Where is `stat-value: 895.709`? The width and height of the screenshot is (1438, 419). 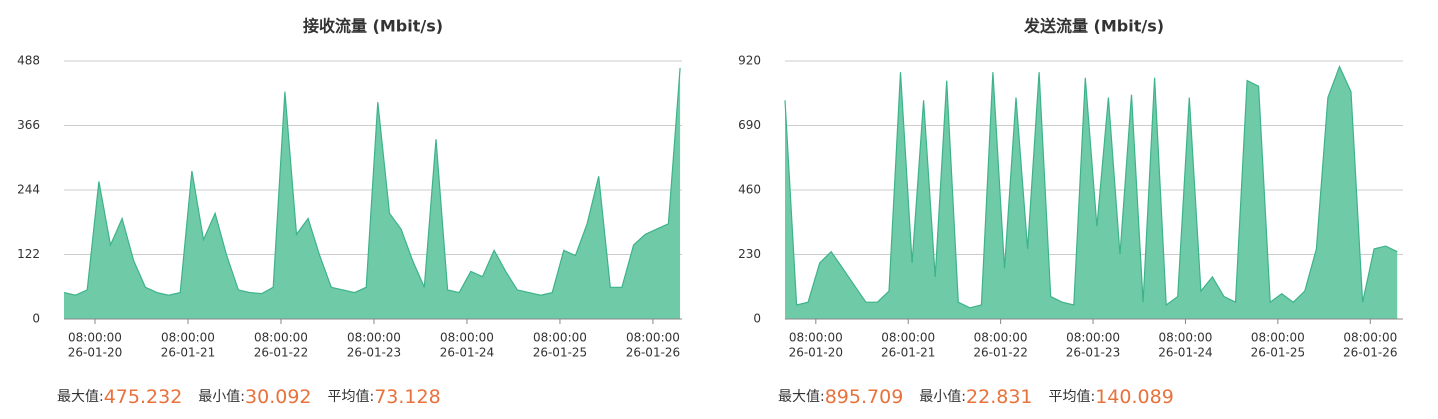
stat-value: 895.709 is located at coordinates (864, 397).